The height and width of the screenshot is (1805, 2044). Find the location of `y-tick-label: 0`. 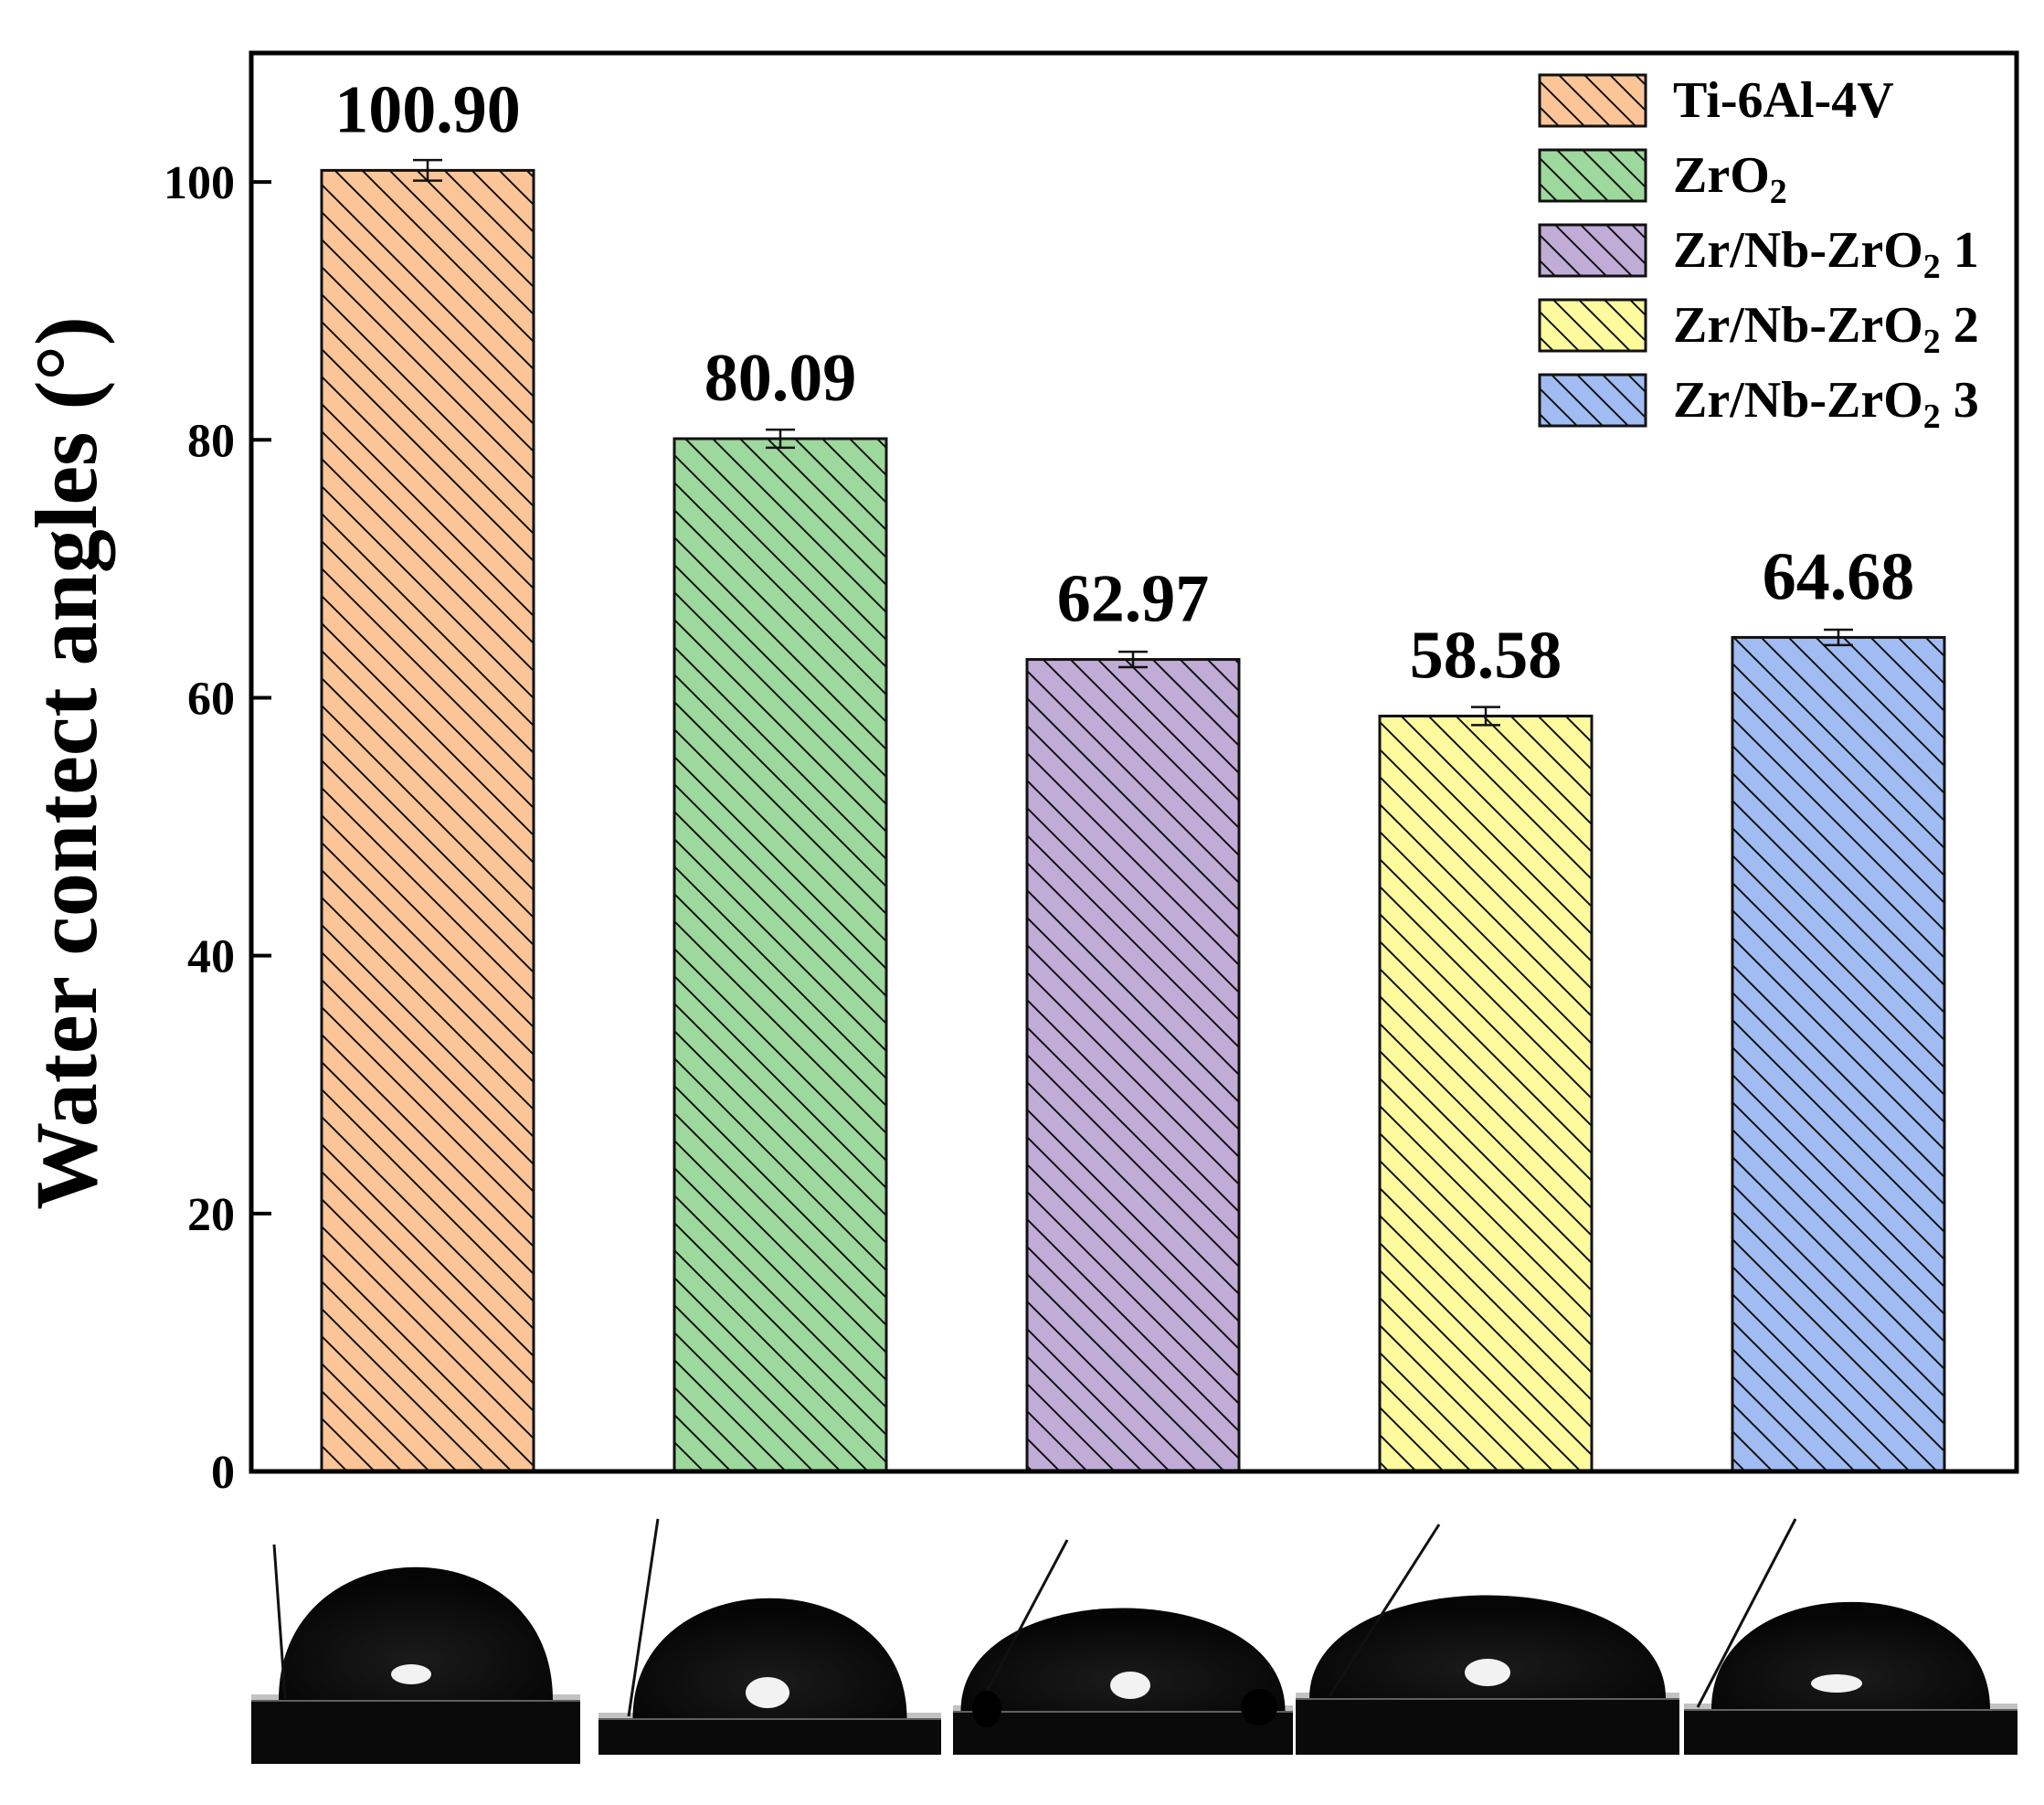

y-tick-label: 0 is located at coordinates (223, 1473).